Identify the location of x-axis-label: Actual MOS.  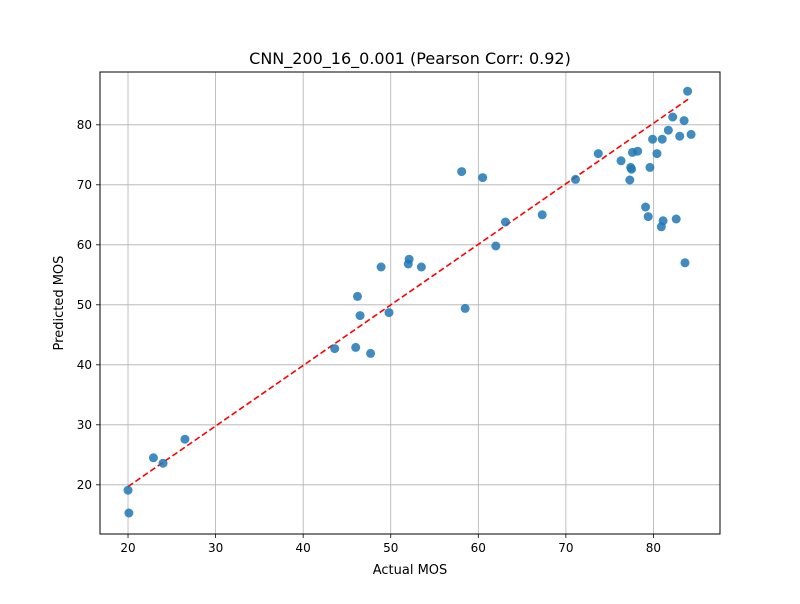
(410, 570).